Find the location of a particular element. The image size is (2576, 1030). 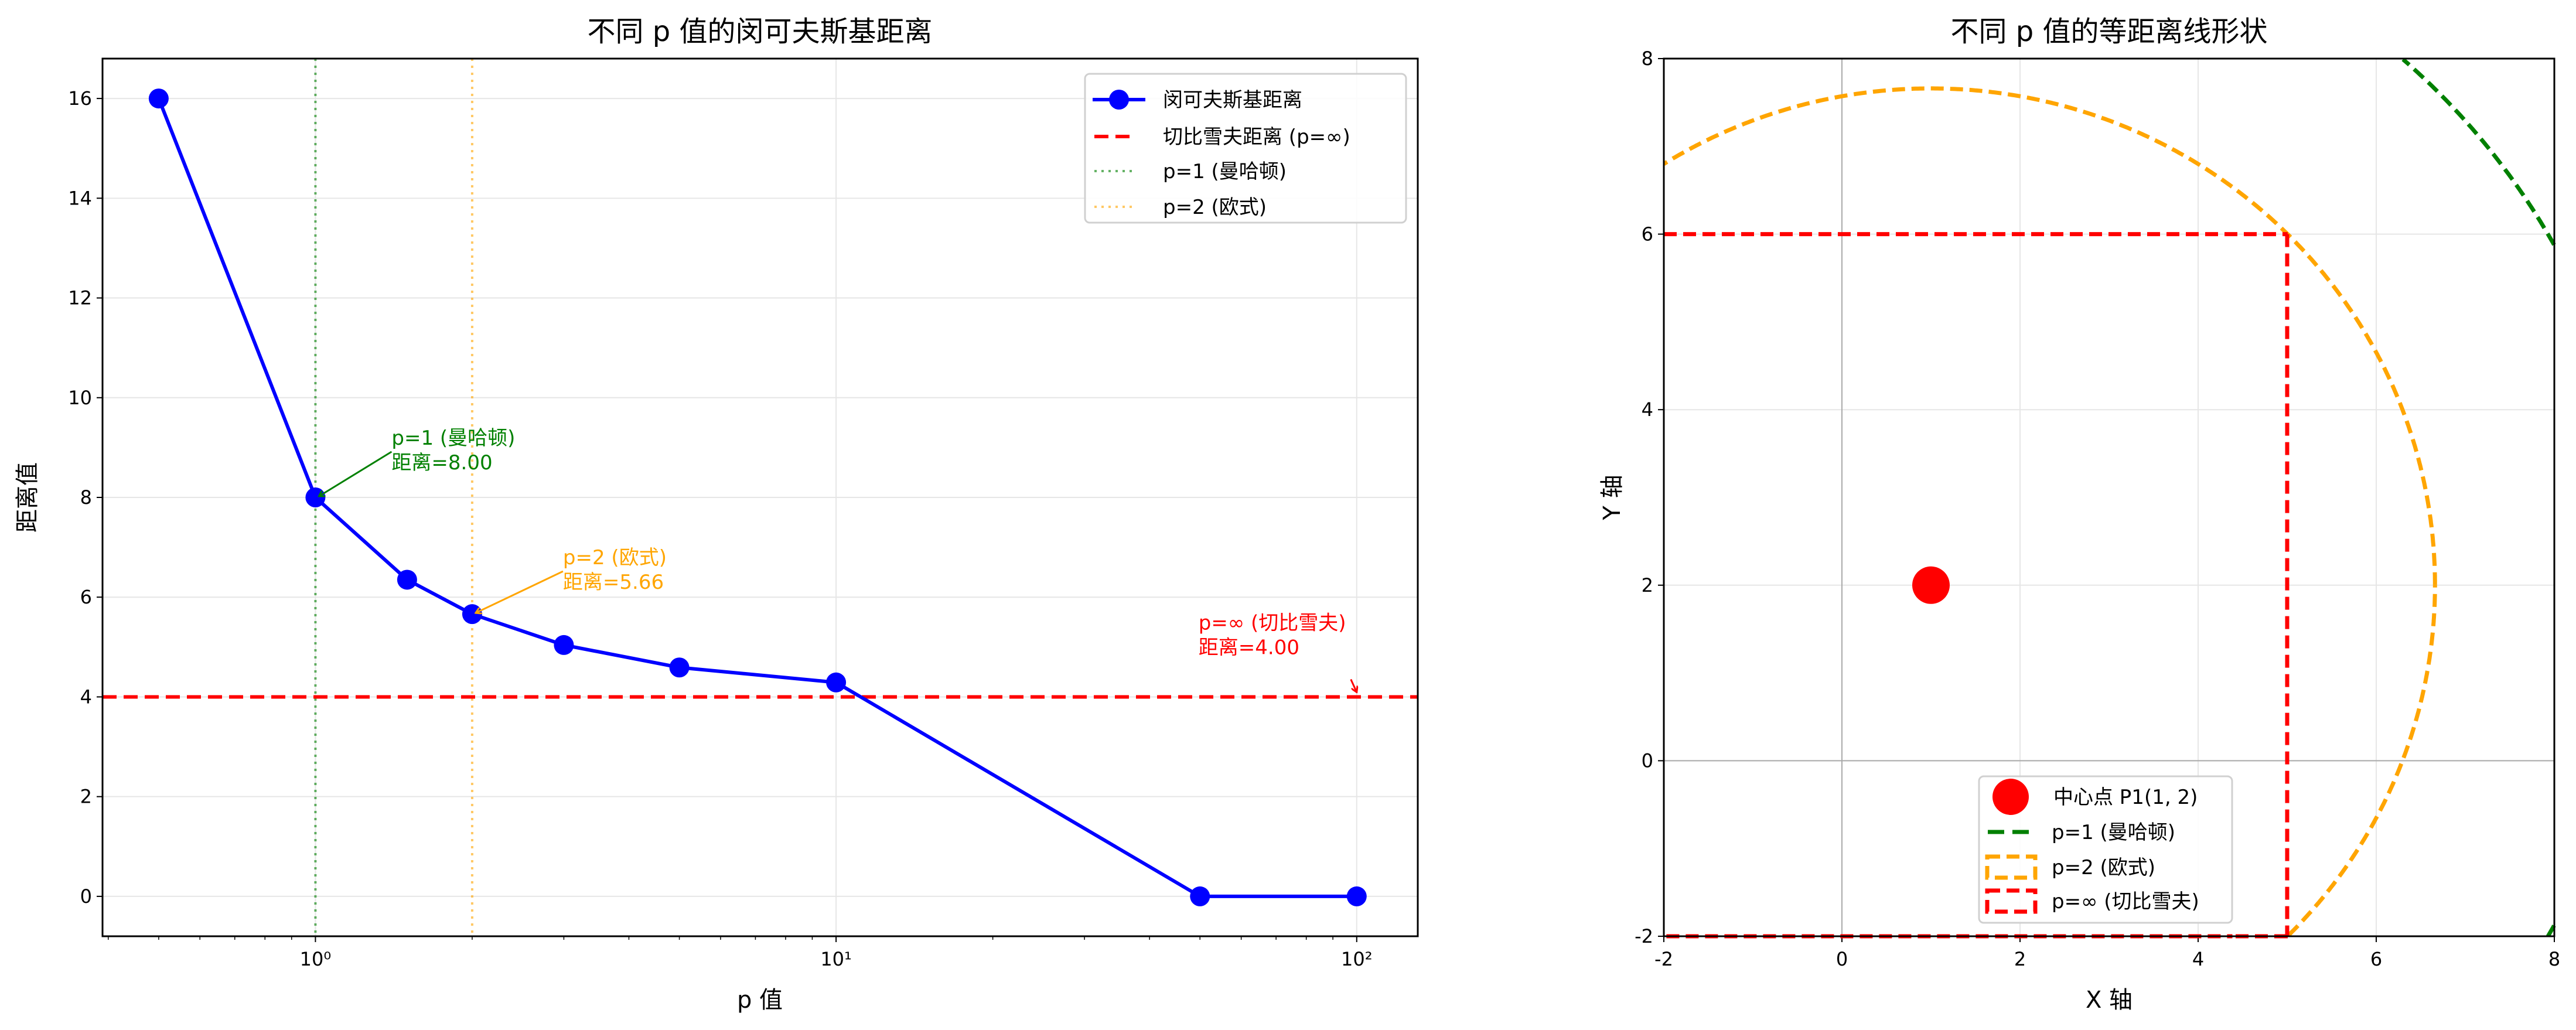

x-tick-label: -2 is located at coordinates (1664, 959).